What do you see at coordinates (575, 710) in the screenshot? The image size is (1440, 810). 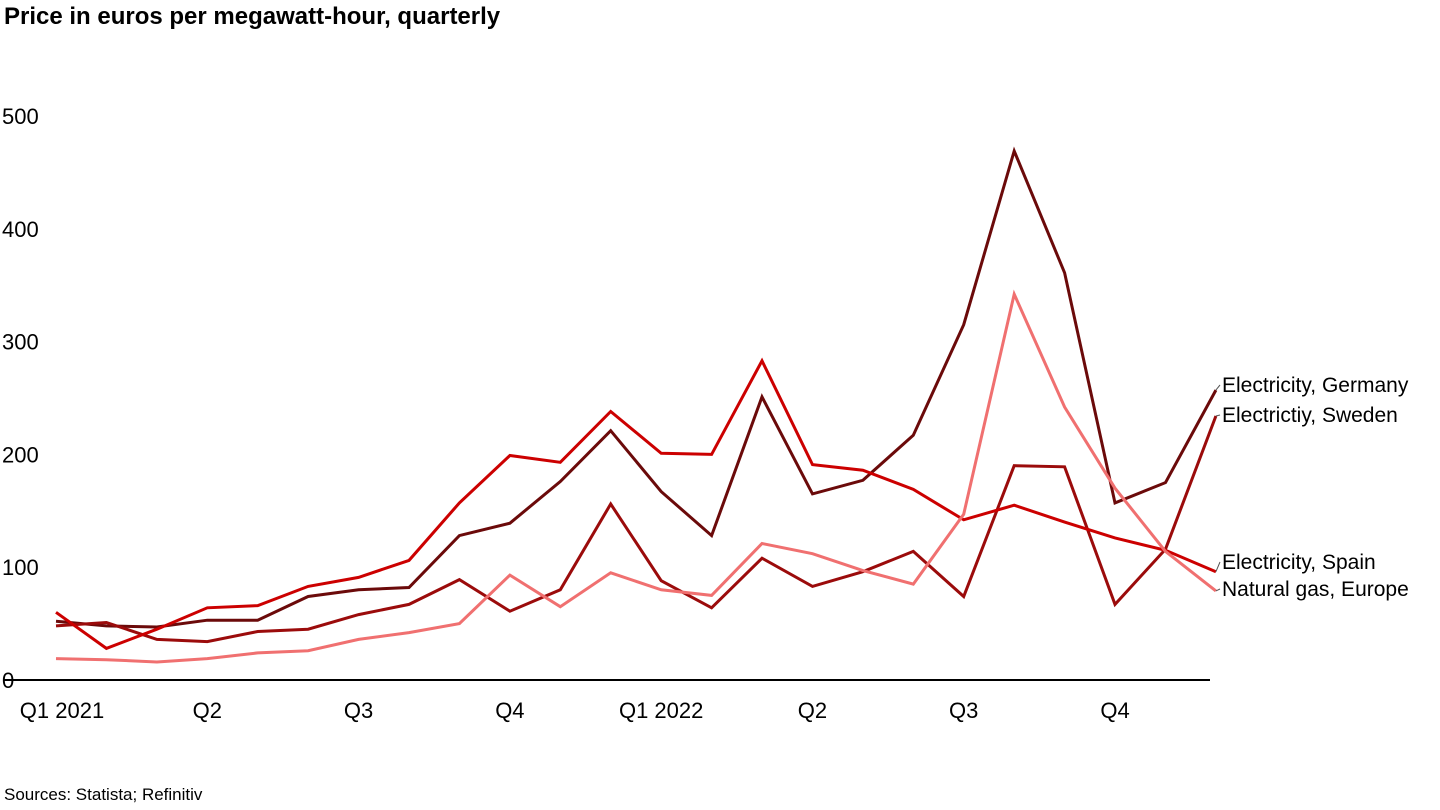 I see `x-axis-ticks: Q1 2021 Q2 Q3 Q4 Q1 2022 Q2 Q3 Q4` at bounding box center [575, 710].